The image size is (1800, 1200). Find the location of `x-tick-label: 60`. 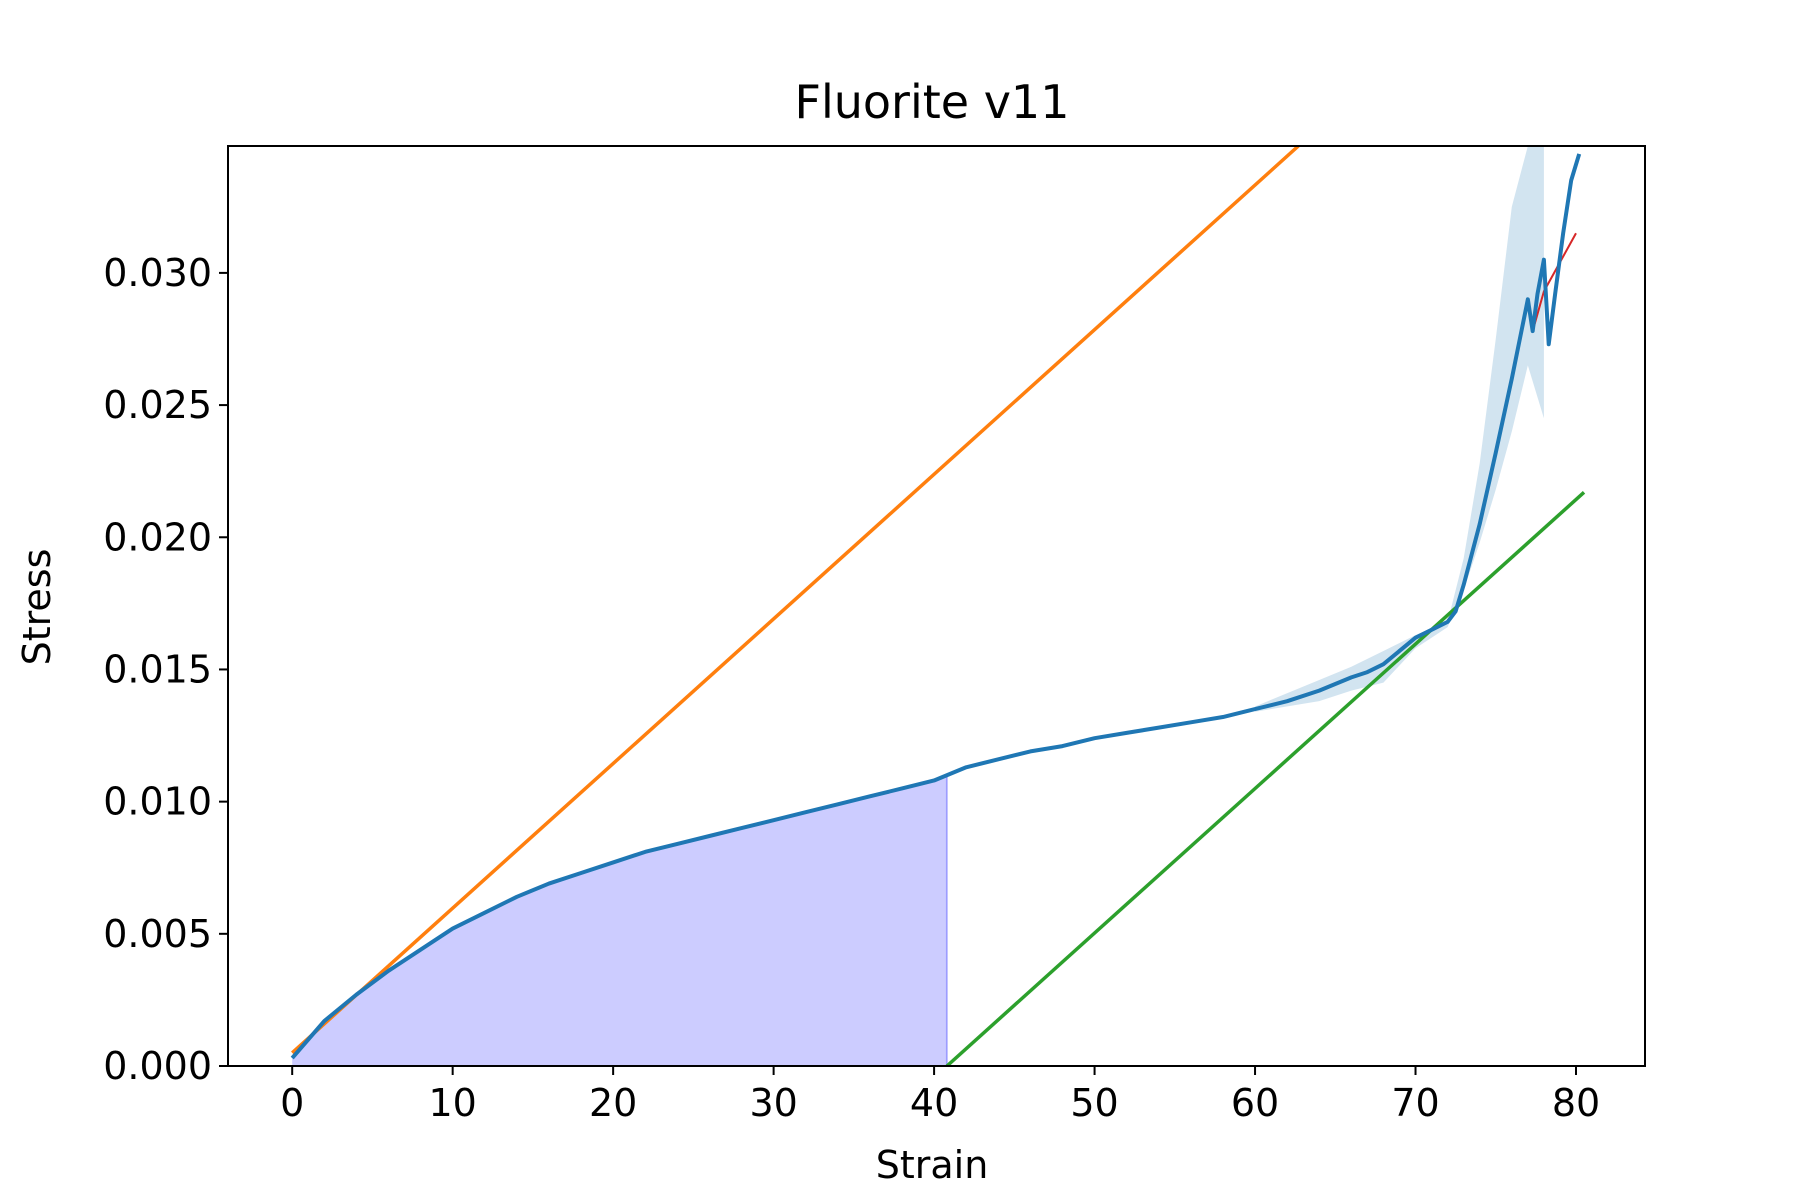

x-tick-label: 60 is located at coordinates (1255, 1103).